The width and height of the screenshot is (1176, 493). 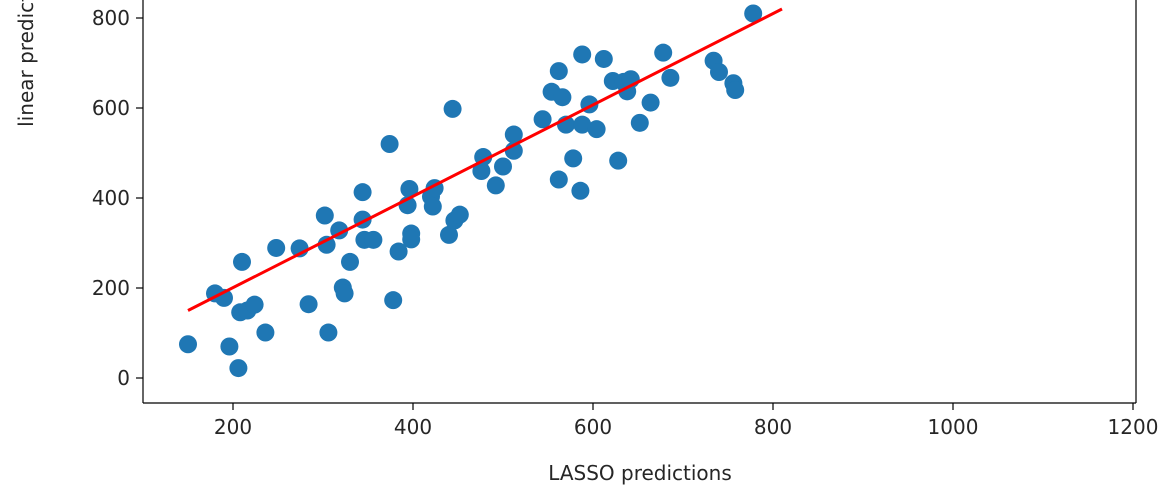 I want to click on x-tick-label: 1000, so click(x=953, y=427).